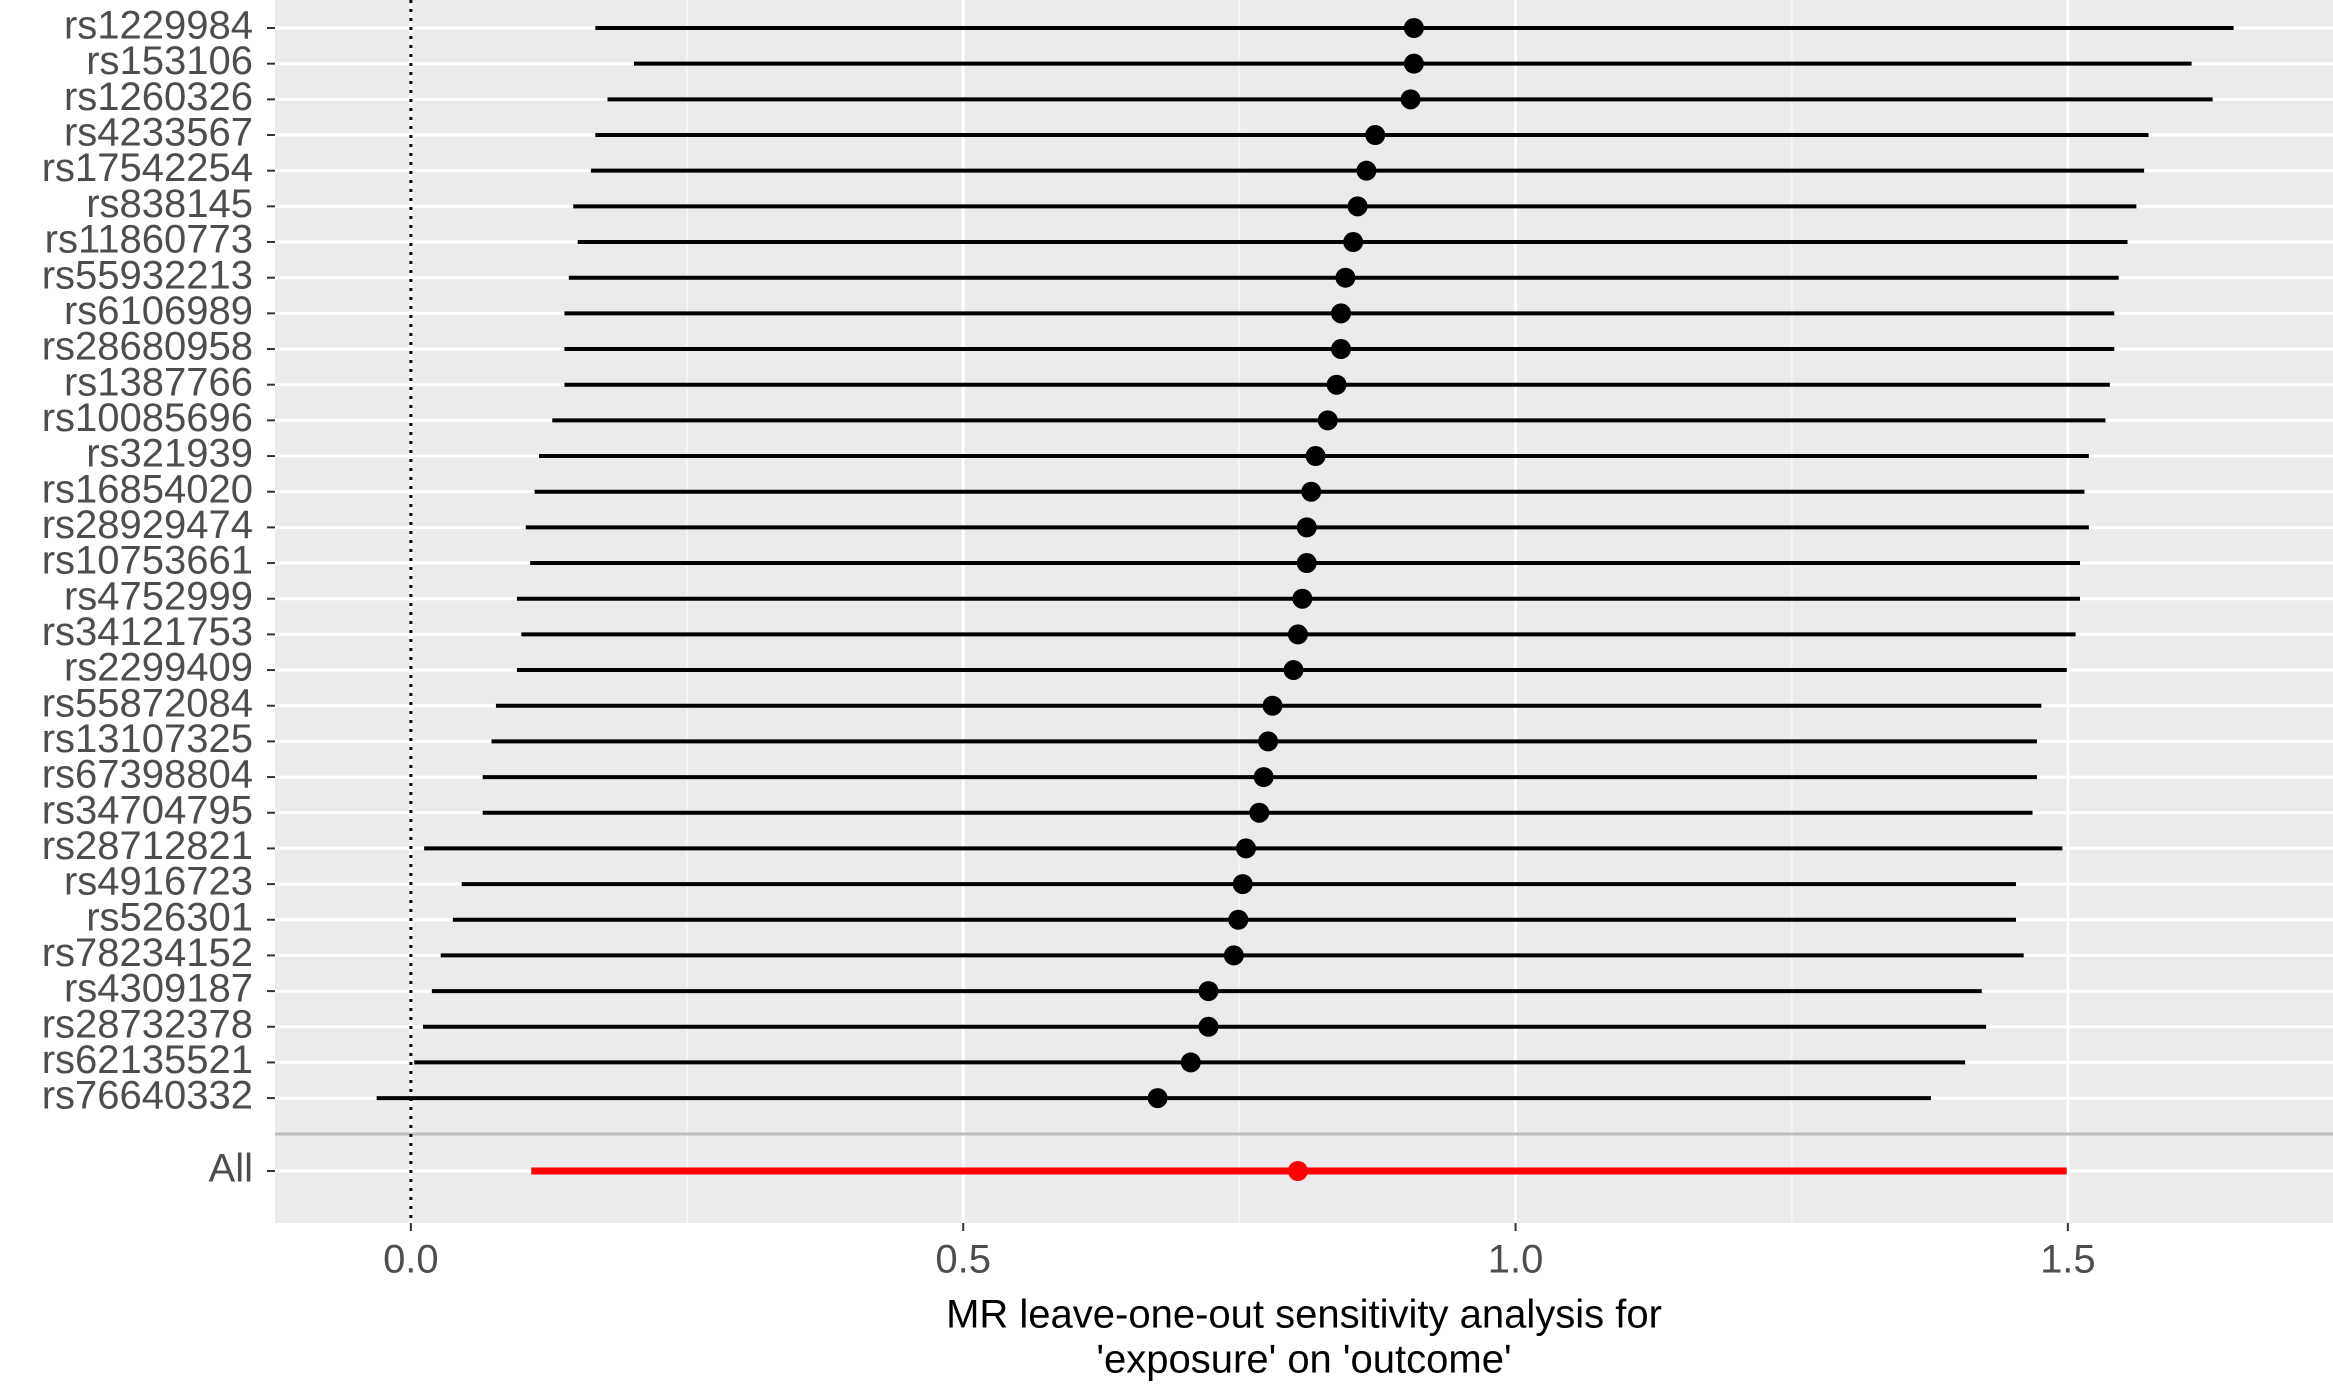 This screenshot has width=2333, height=1395. I want to click on y-tick-label: rs2299409, so click(158, 668).